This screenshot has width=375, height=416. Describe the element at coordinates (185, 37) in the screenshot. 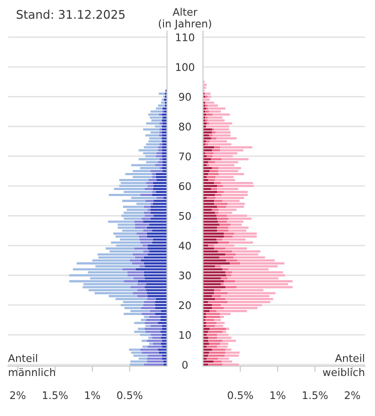

I see `y-tick-label: 110` at that location.